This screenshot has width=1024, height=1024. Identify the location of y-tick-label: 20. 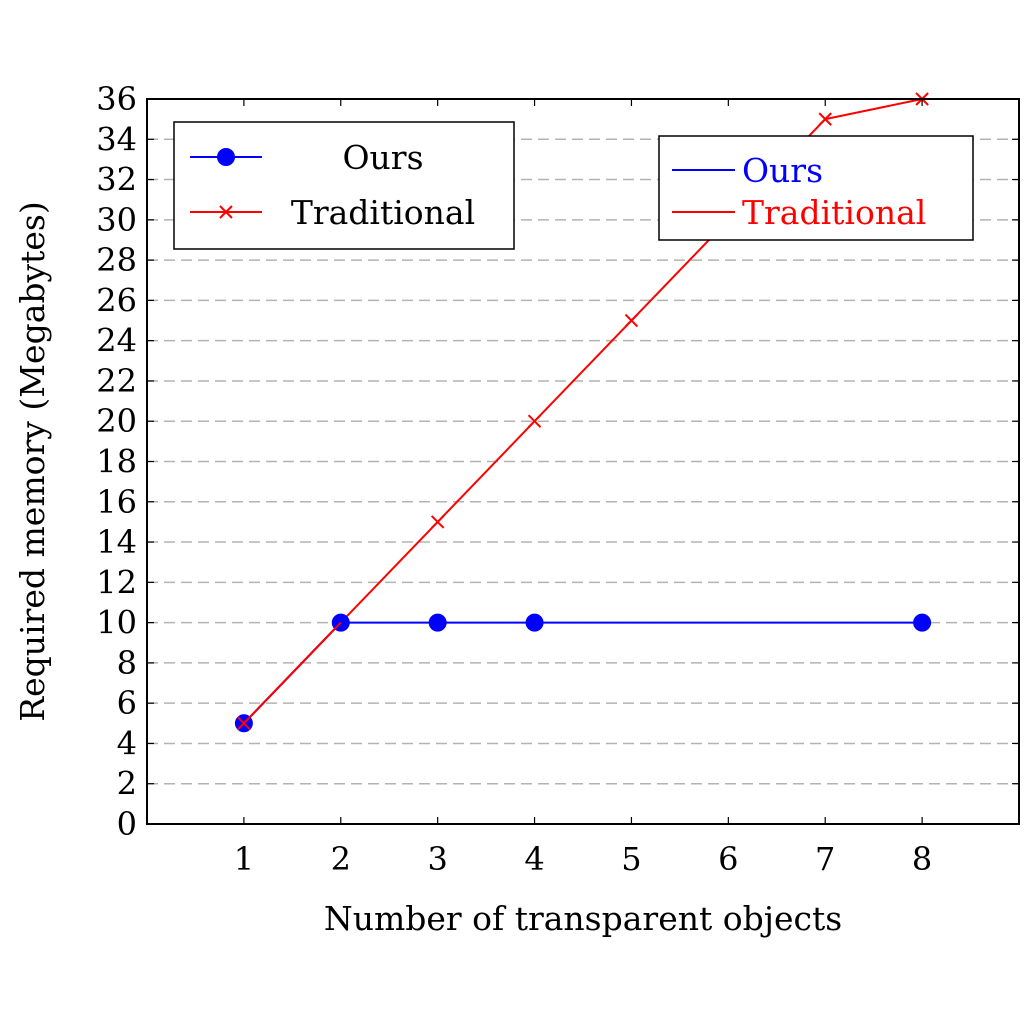
(116, 421).